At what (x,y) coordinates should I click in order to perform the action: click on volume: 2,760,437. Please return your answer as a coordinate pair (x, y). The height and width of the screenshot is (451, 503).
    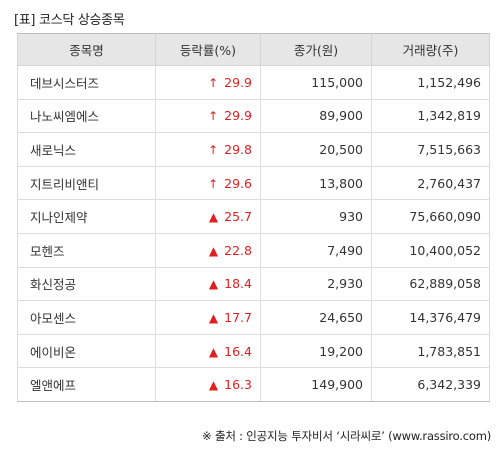
    Looking at the image, I should click on (430, 183).